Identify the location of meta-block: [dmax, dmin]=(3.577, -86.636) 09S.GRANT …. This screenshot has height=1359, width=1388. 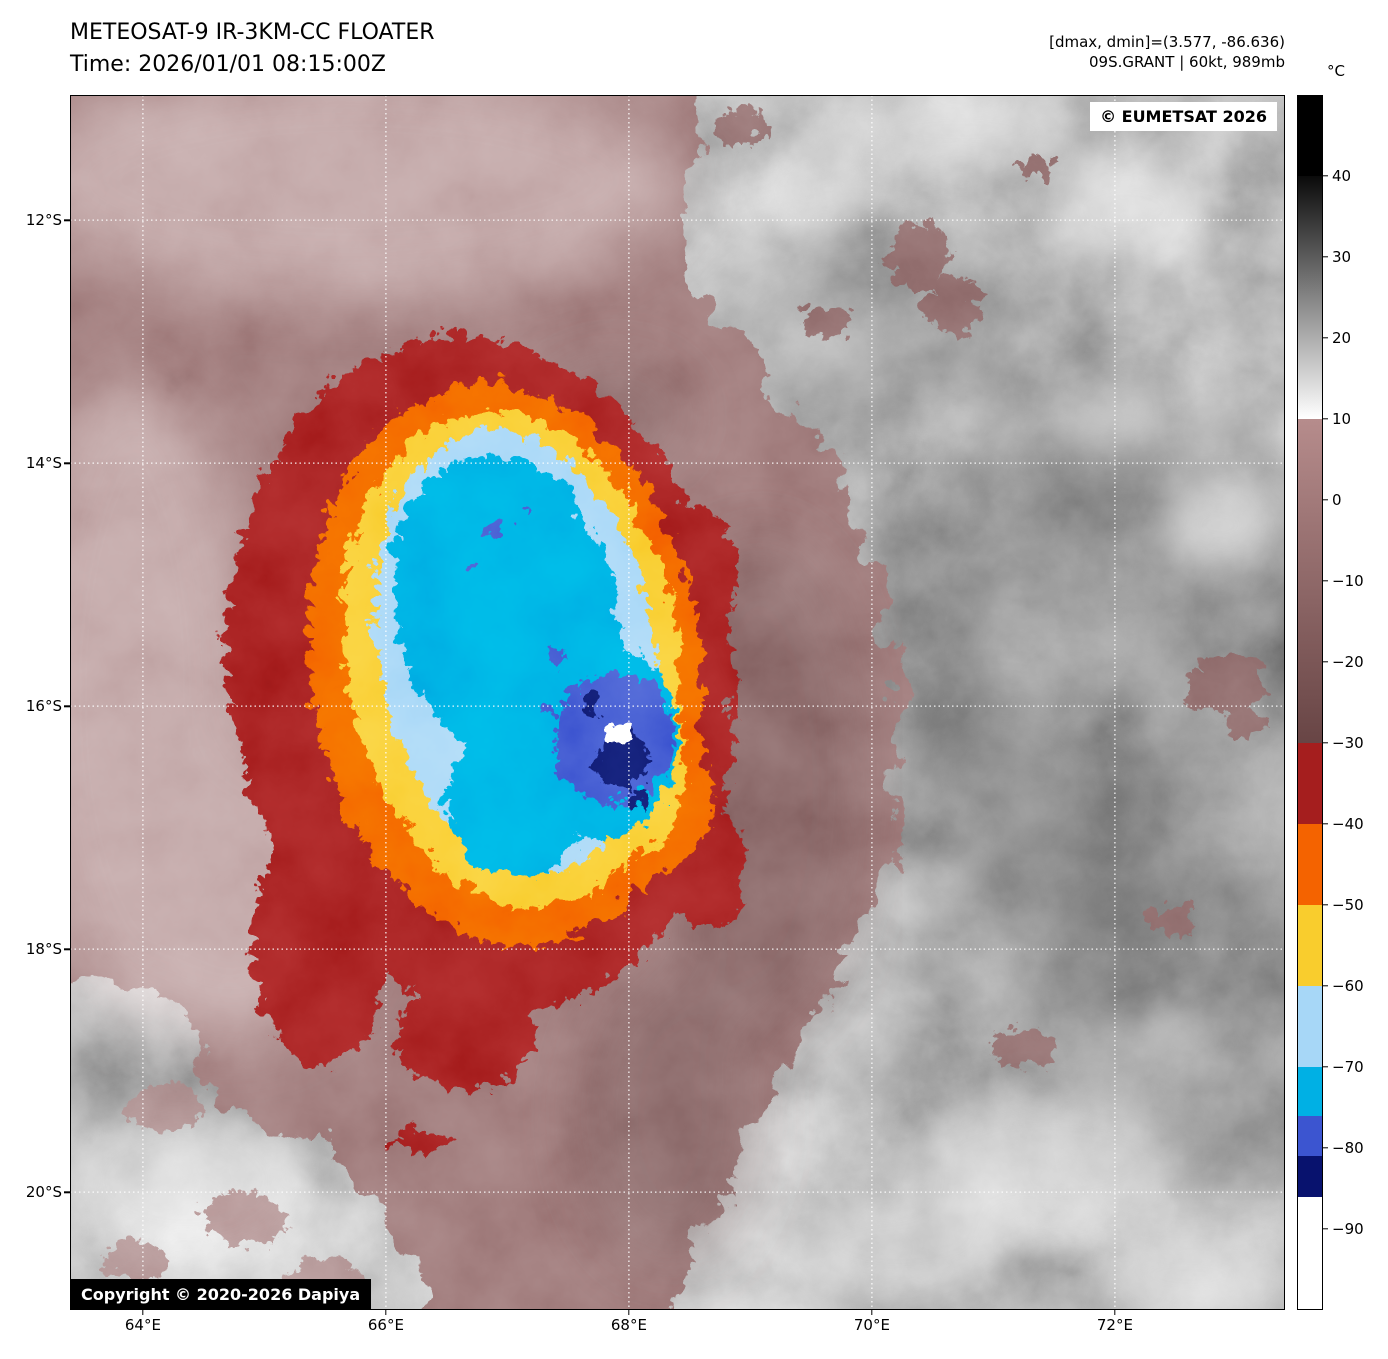
(1167, 52).